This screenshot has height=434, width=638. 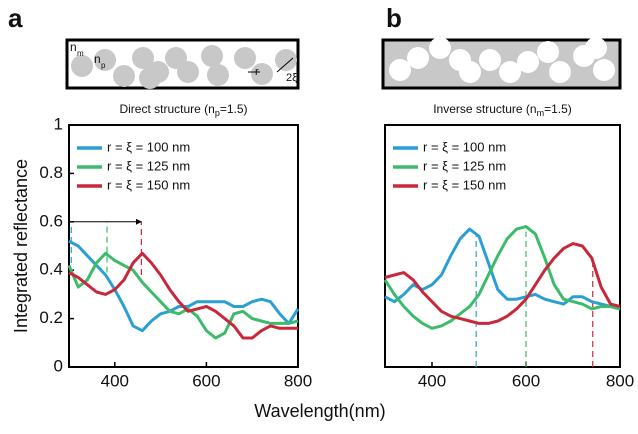 I want to click on y-tick-label: 0.8, so click(x=51, y=172).